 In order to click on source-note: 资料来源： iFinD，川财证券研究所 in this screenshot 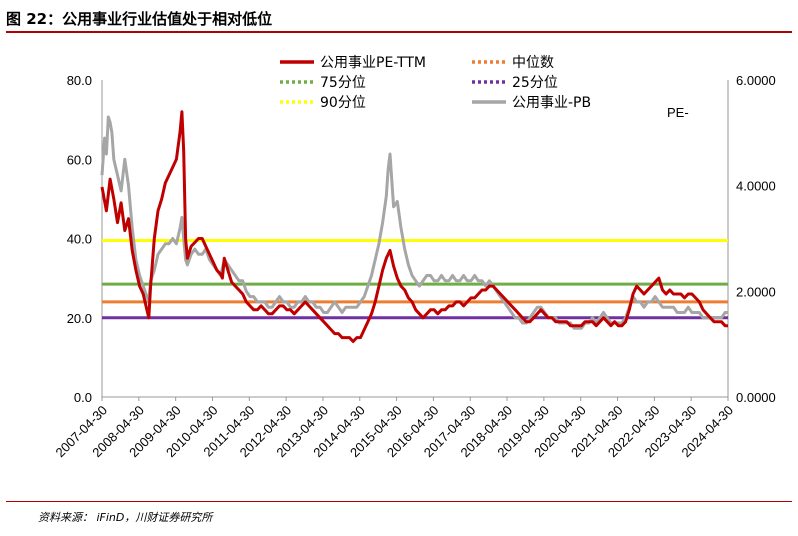, I will do `click(125, 517)`.